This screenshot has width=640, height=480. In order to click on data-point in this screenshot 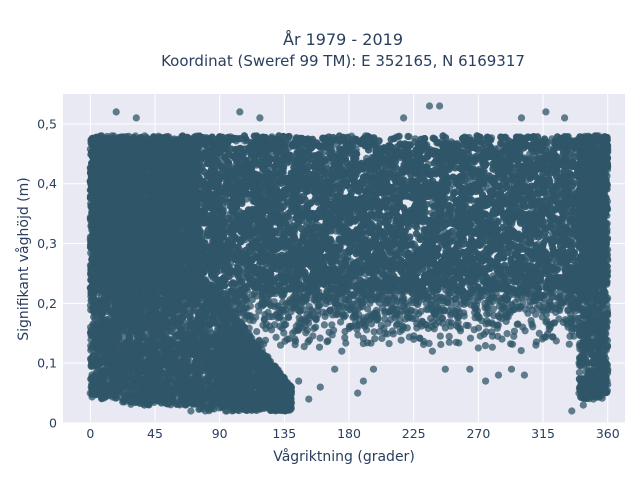, I will do `click(409, 137)`.